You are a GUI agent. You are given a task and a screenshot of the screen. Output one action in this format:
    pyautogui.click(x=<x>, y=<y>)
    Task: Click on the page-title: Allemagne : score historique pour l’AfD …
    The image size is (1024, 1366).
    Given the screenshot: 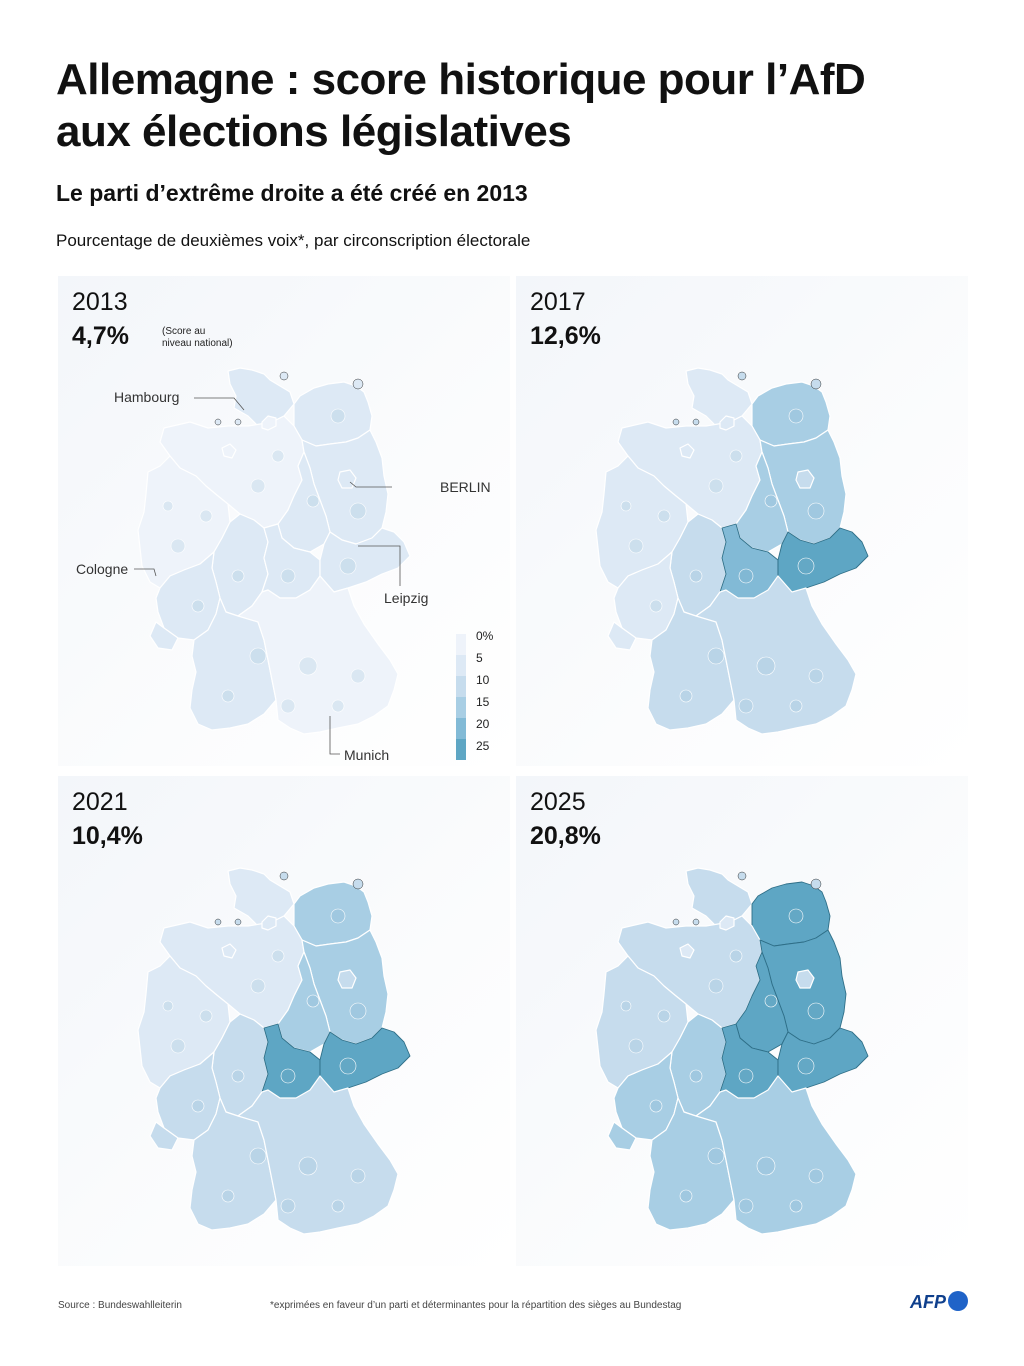 What is the action you would take?
    pyautogui.click(x=526, y=106)
    